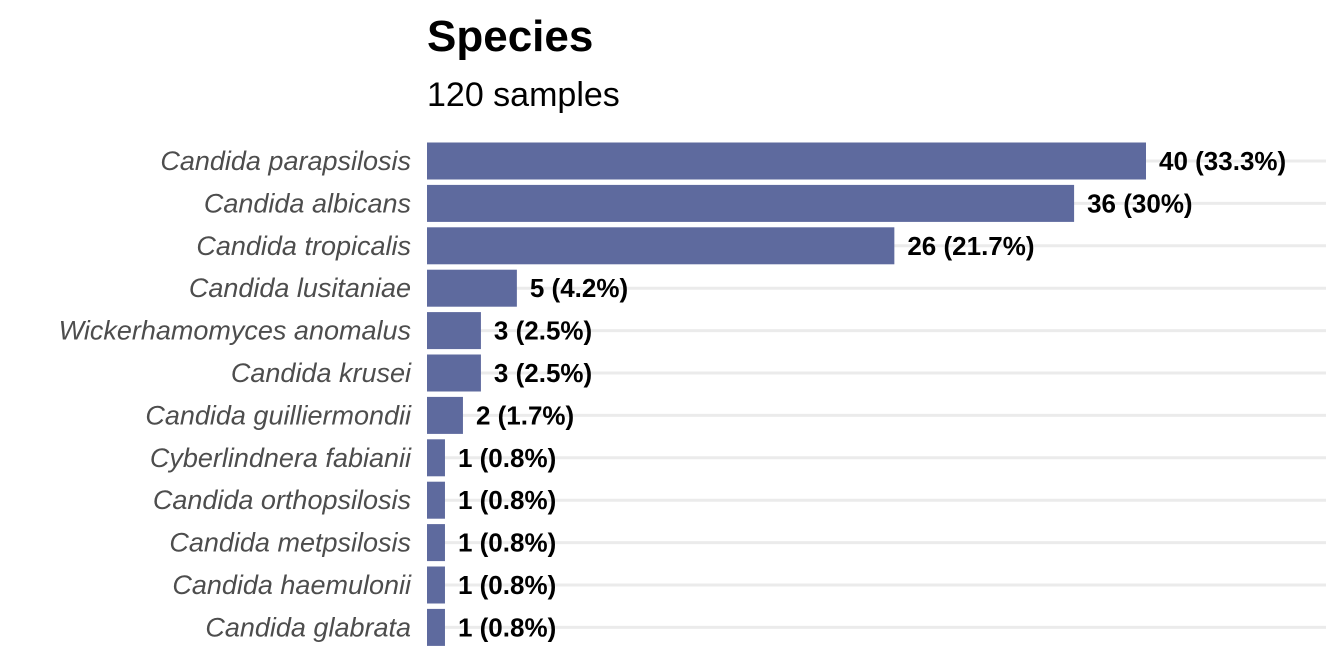 The height and width of the screenshot is (672, 1344). I want to click on data-label: 36 (30%), so click(1140, 203).